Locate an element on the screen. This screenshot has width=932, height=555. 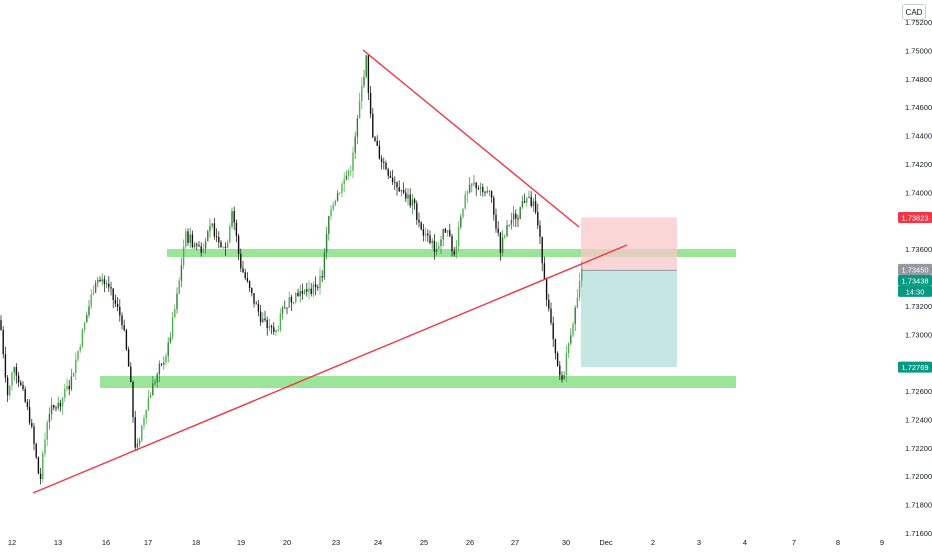
x-tick-label: 25 is located at coordinates (424, 542).